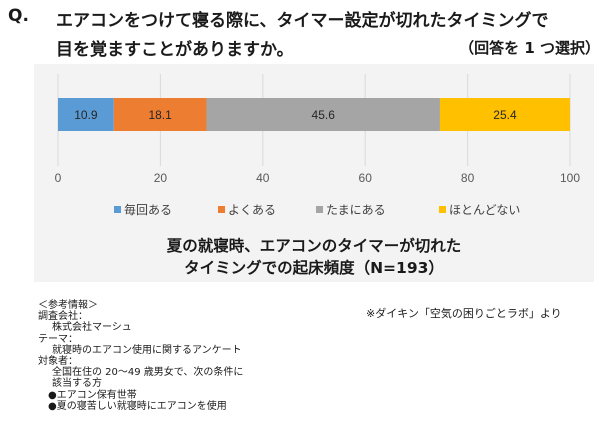 The width and height of the screenshot is (613, 438). Describe the element at coordinates (252, 210) in the screenshot. I see `legend-label-1: よくある` at that location.